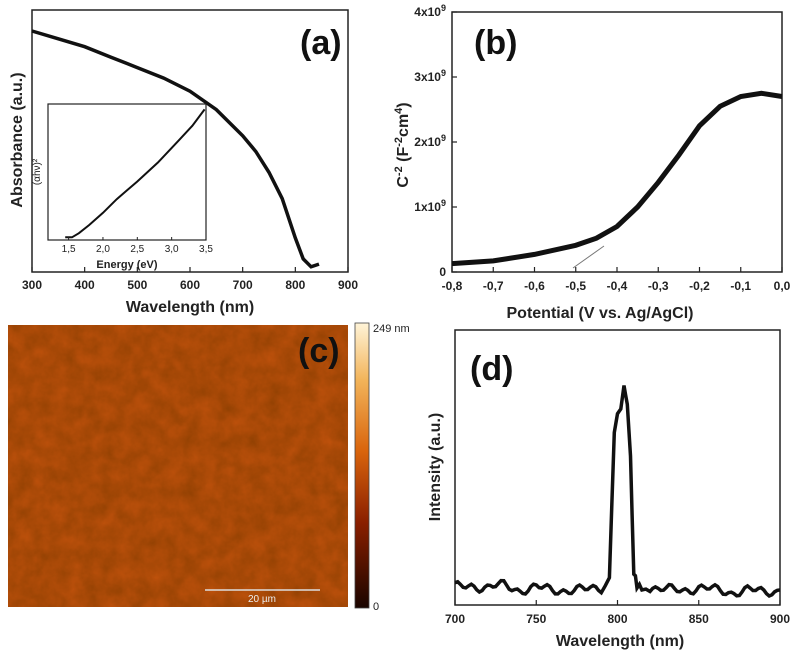 This screenshot has width=796, height=653. What do you see at coordinates (137, 249) in the screenshot?
I see `panel-a-inset-xtick-label: 2,5` at bounding box center [137, 249].